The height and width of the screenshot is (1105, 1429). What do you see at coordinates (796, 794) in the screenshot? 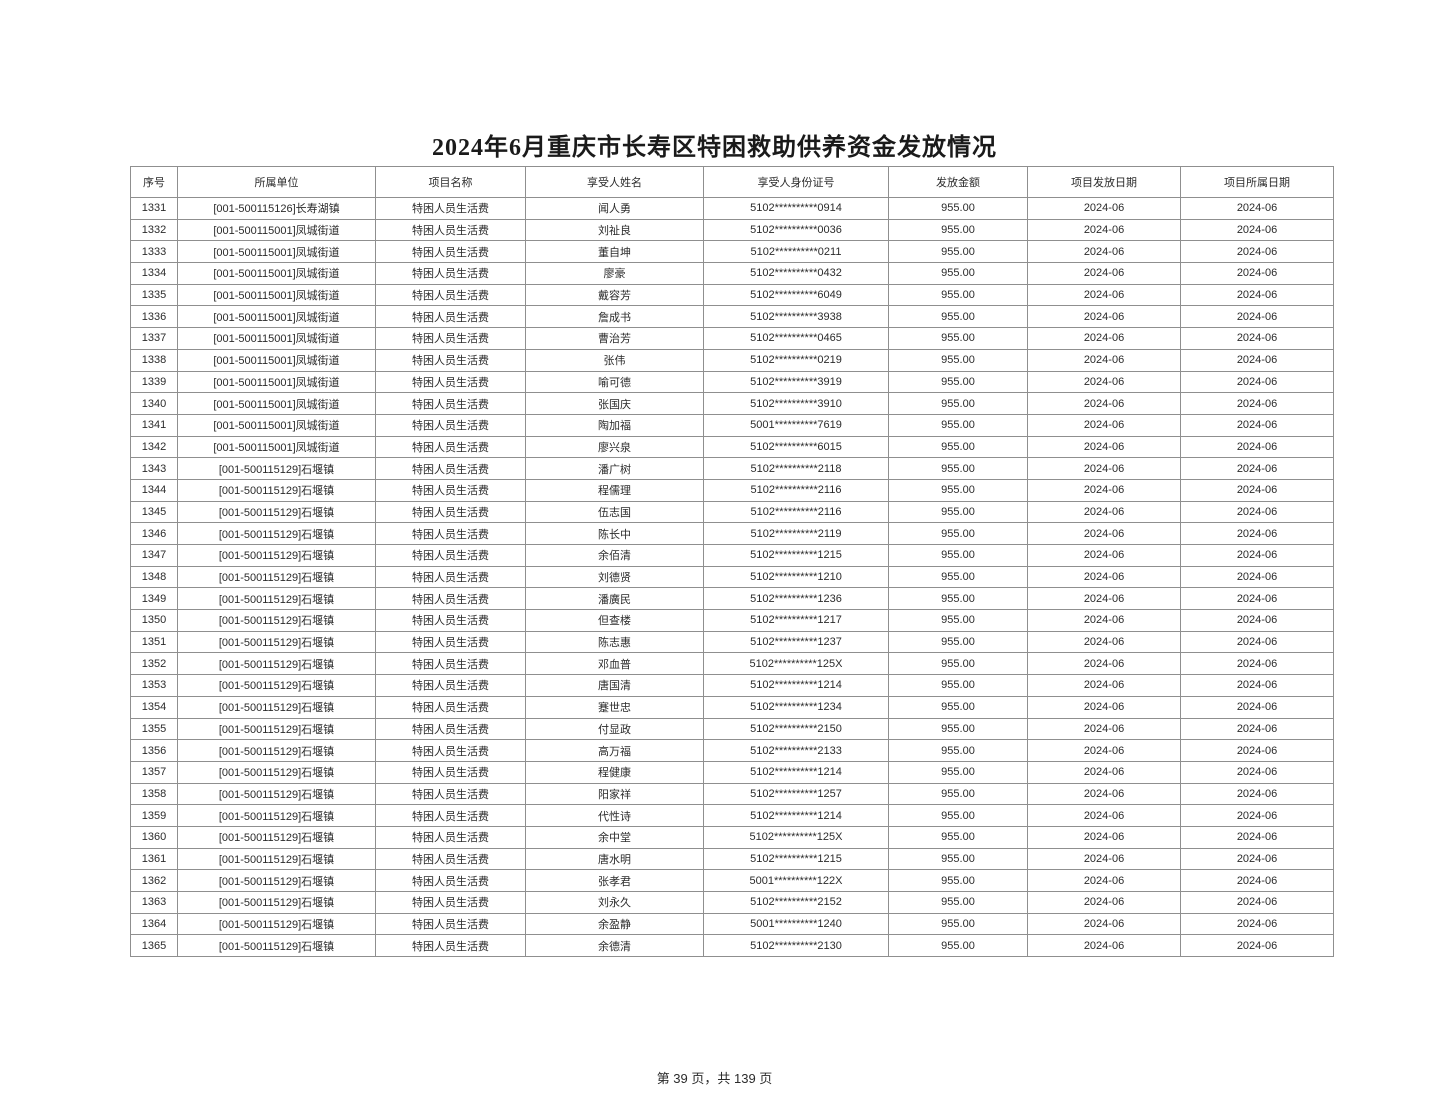
I see `cell-id: 5102**********1257` at bounding box center [796, 794].